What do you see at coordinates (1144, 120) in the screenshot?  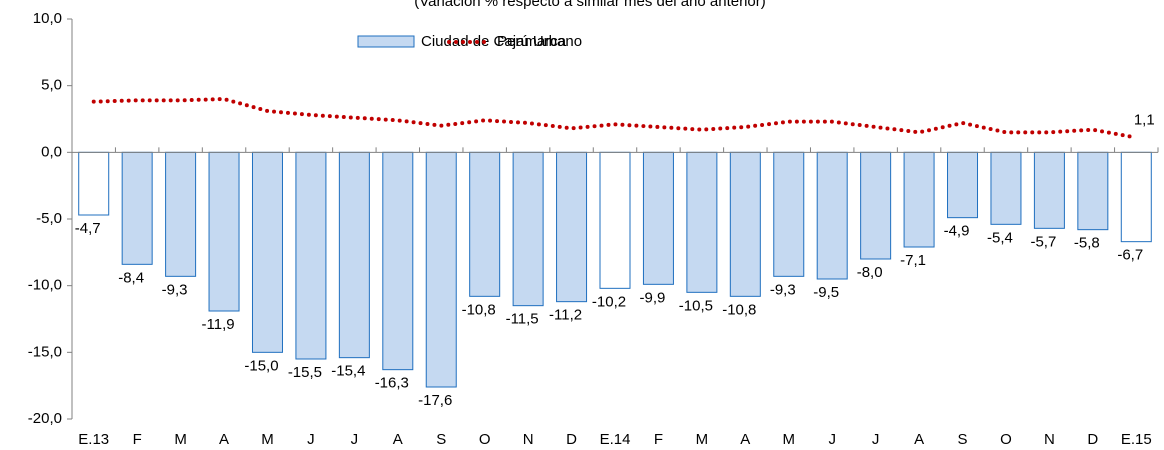 I see `data-label: 1,1` at bounding box center [1144, 120].